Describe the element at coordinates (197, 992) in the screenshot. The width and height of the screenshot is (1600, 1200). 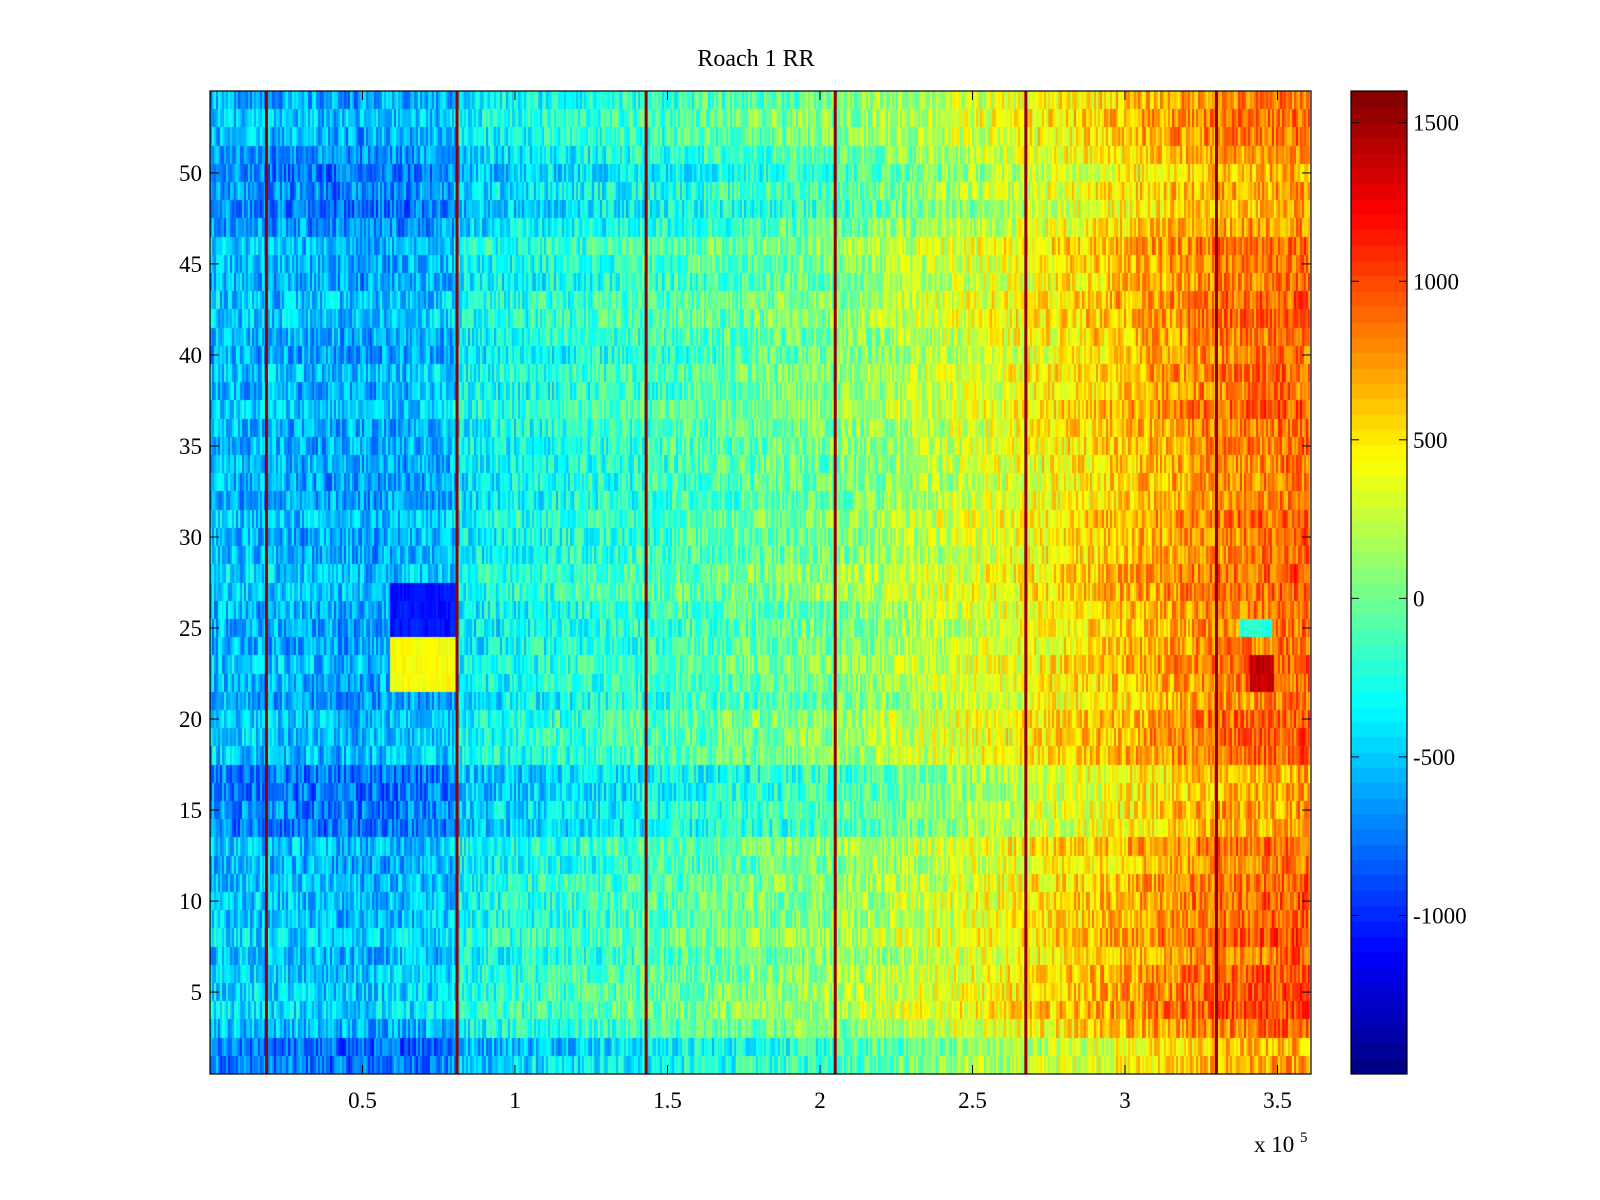
I see `y-tick-label-1: 5` at that location.